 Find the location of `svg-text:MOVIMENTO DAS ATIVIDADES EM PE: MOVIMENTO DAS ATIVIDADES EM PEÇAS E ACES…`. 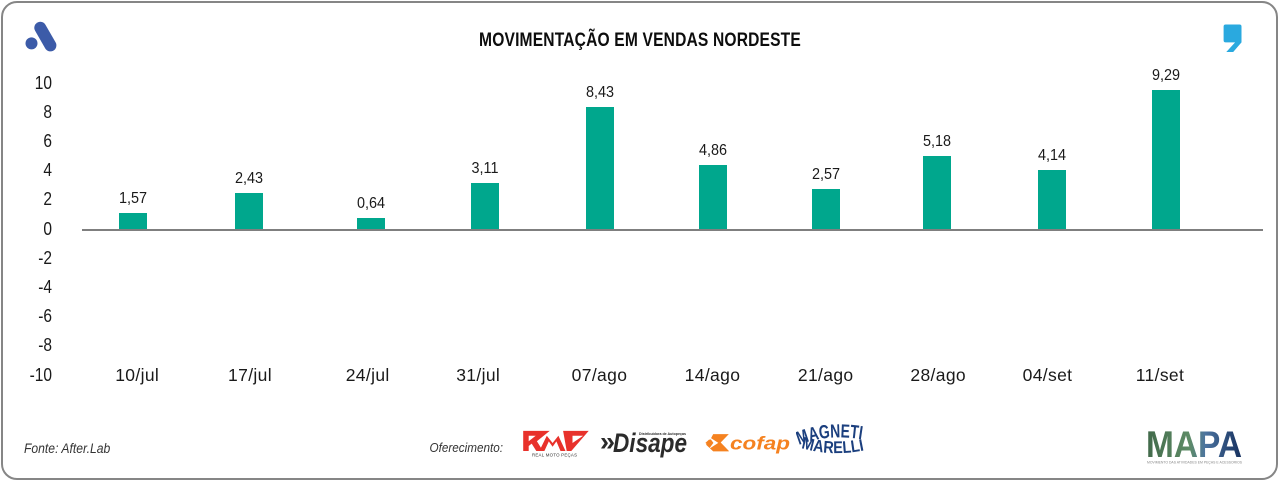

svg-text:MOVIMENTO DAS ATIVIDADES EM PE: MOVIMENTO DAS ATIVIDADES EM PEÇAS E ACES… is located at coordinates (1195, 463).